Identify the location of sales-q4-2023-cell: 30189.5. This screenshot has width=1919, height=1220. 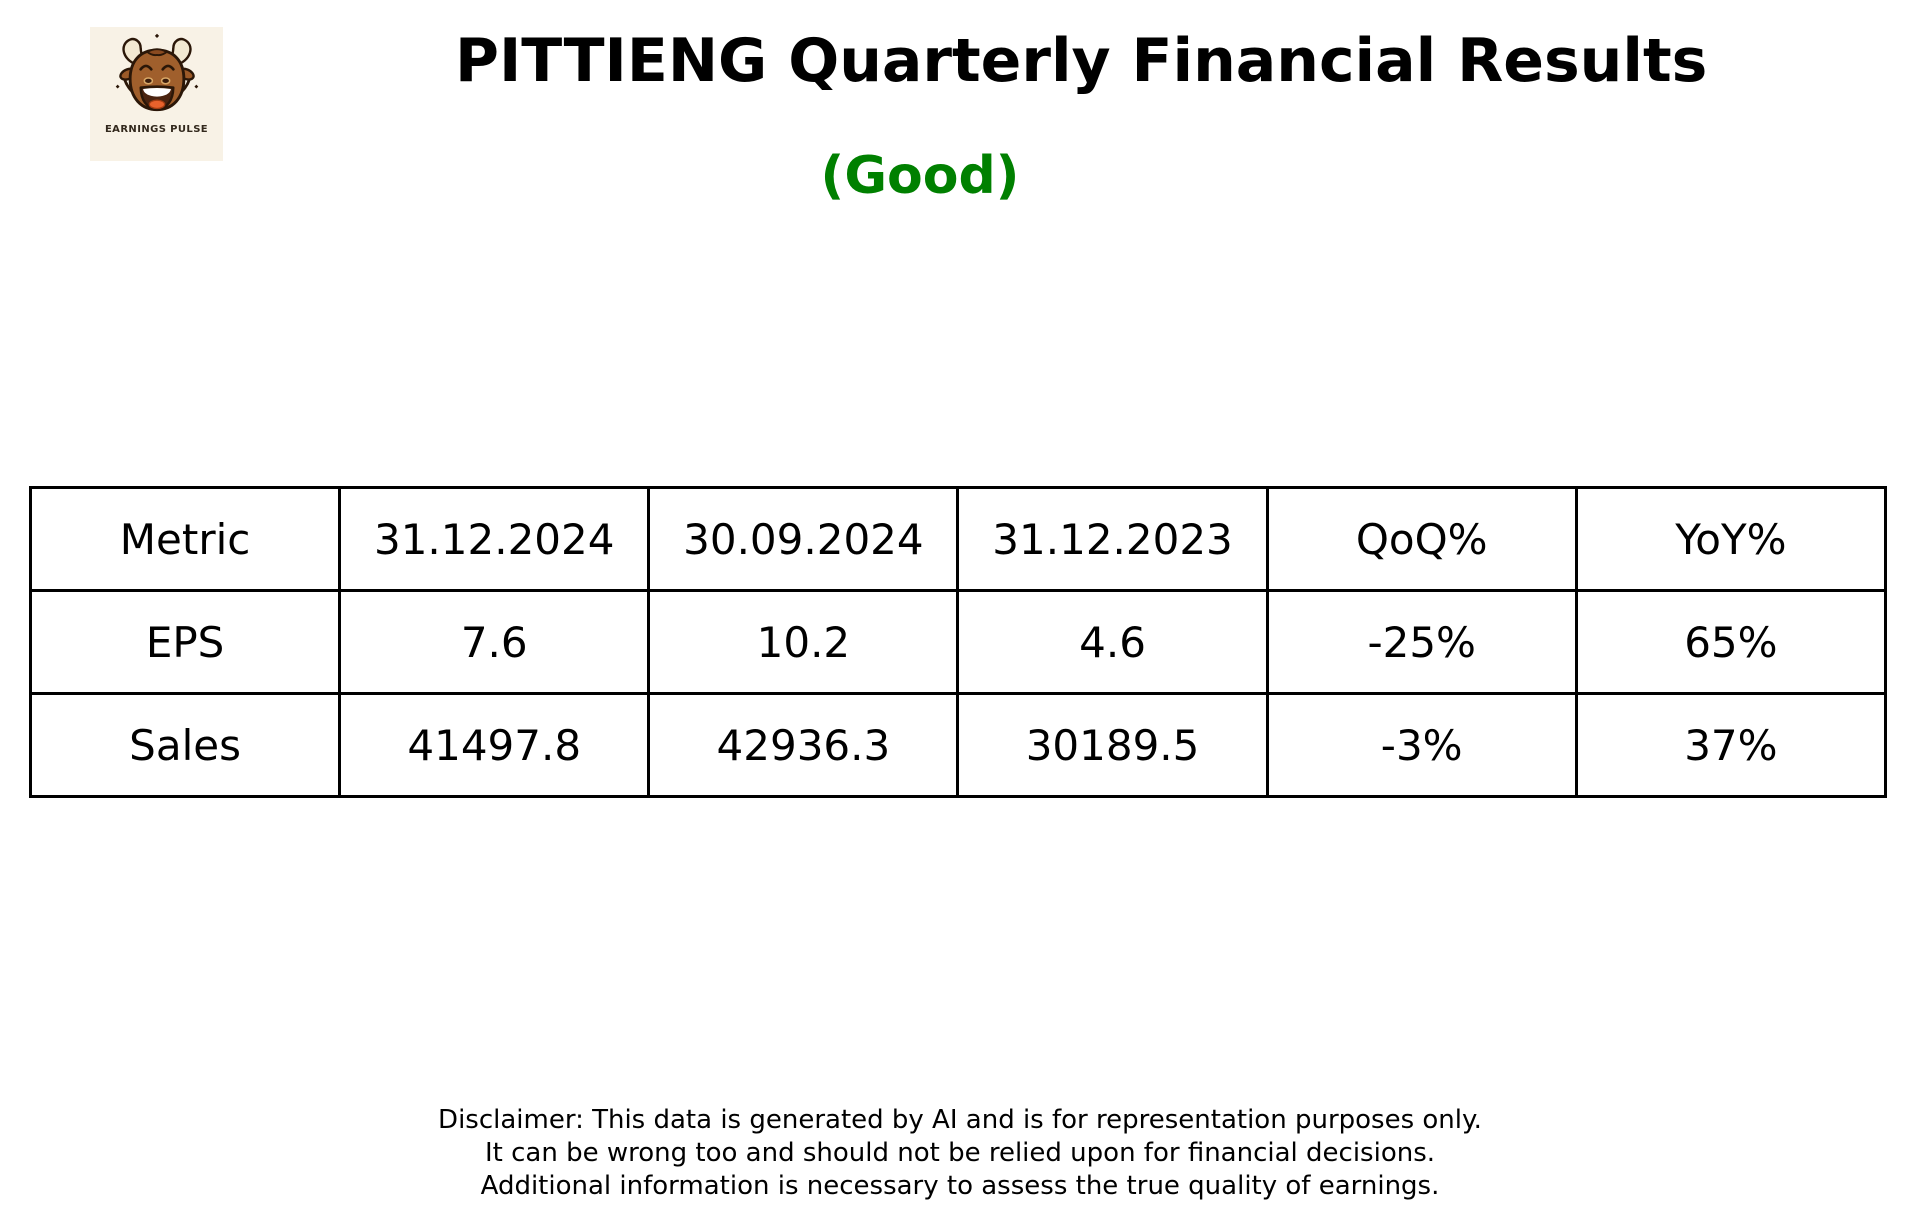
(1112, 745).